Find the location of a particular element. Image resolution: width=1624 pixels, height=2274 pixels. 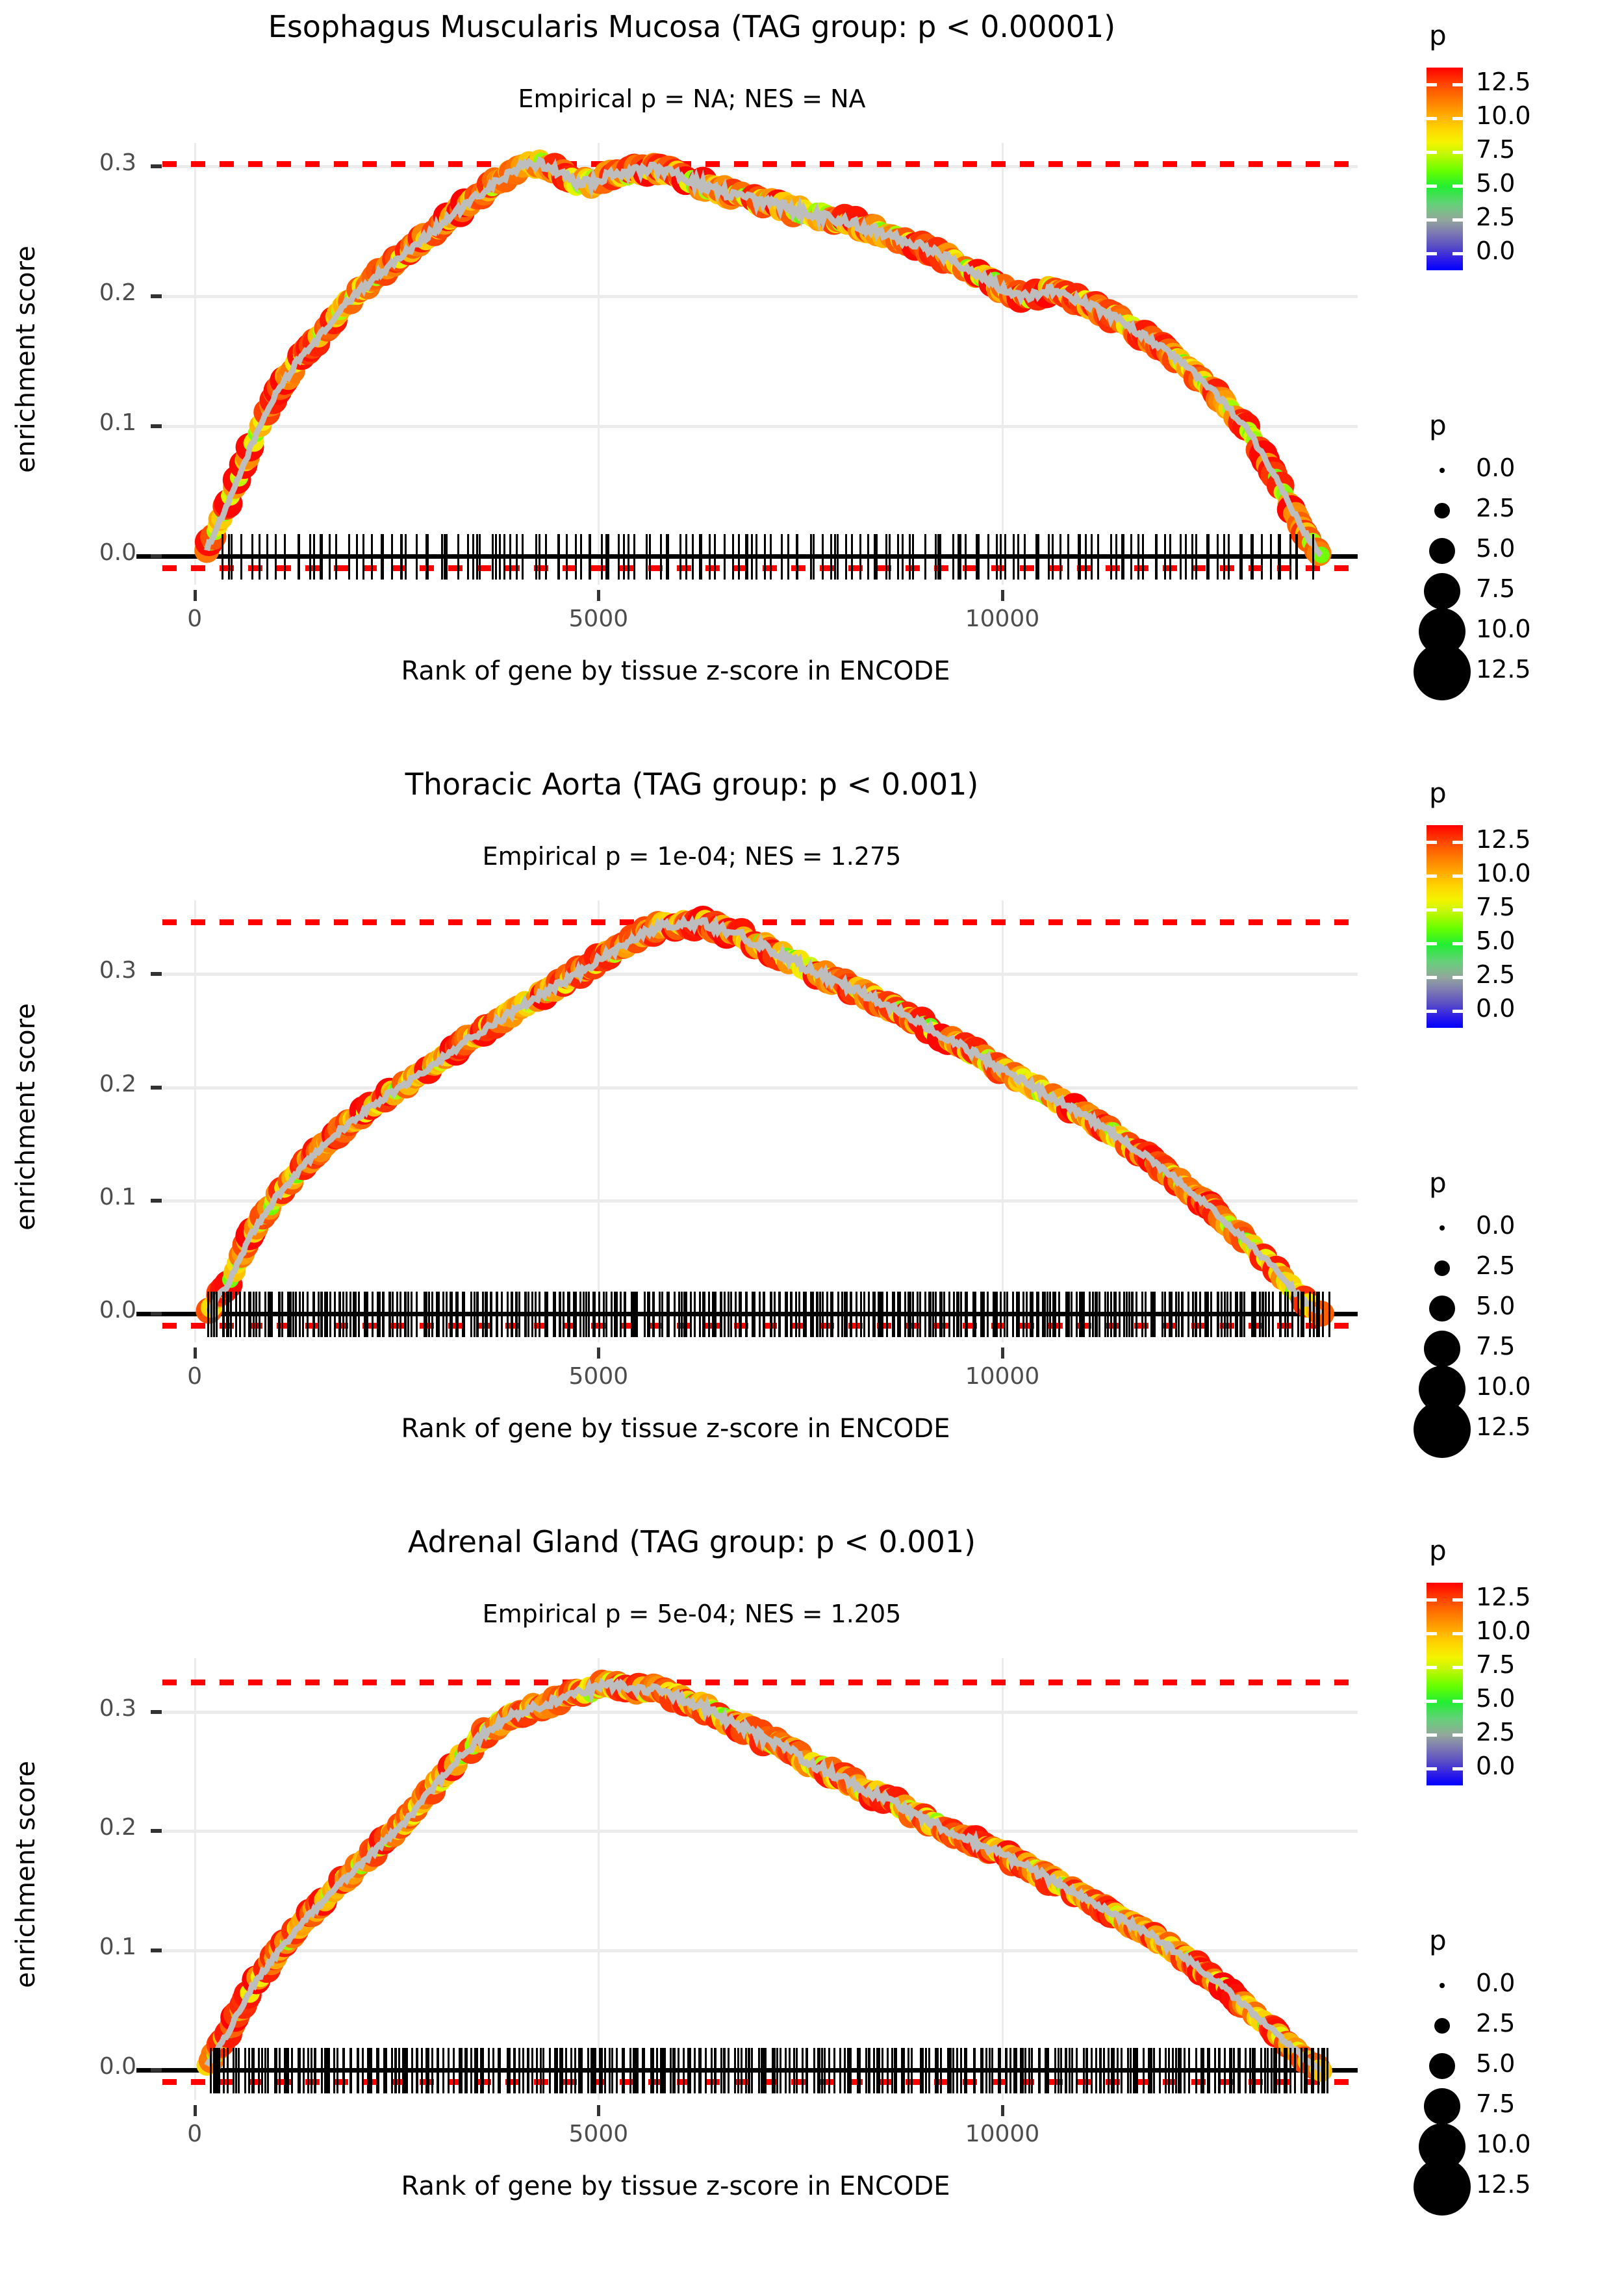

enrichment-curve is located at coordinates (764, 1875).